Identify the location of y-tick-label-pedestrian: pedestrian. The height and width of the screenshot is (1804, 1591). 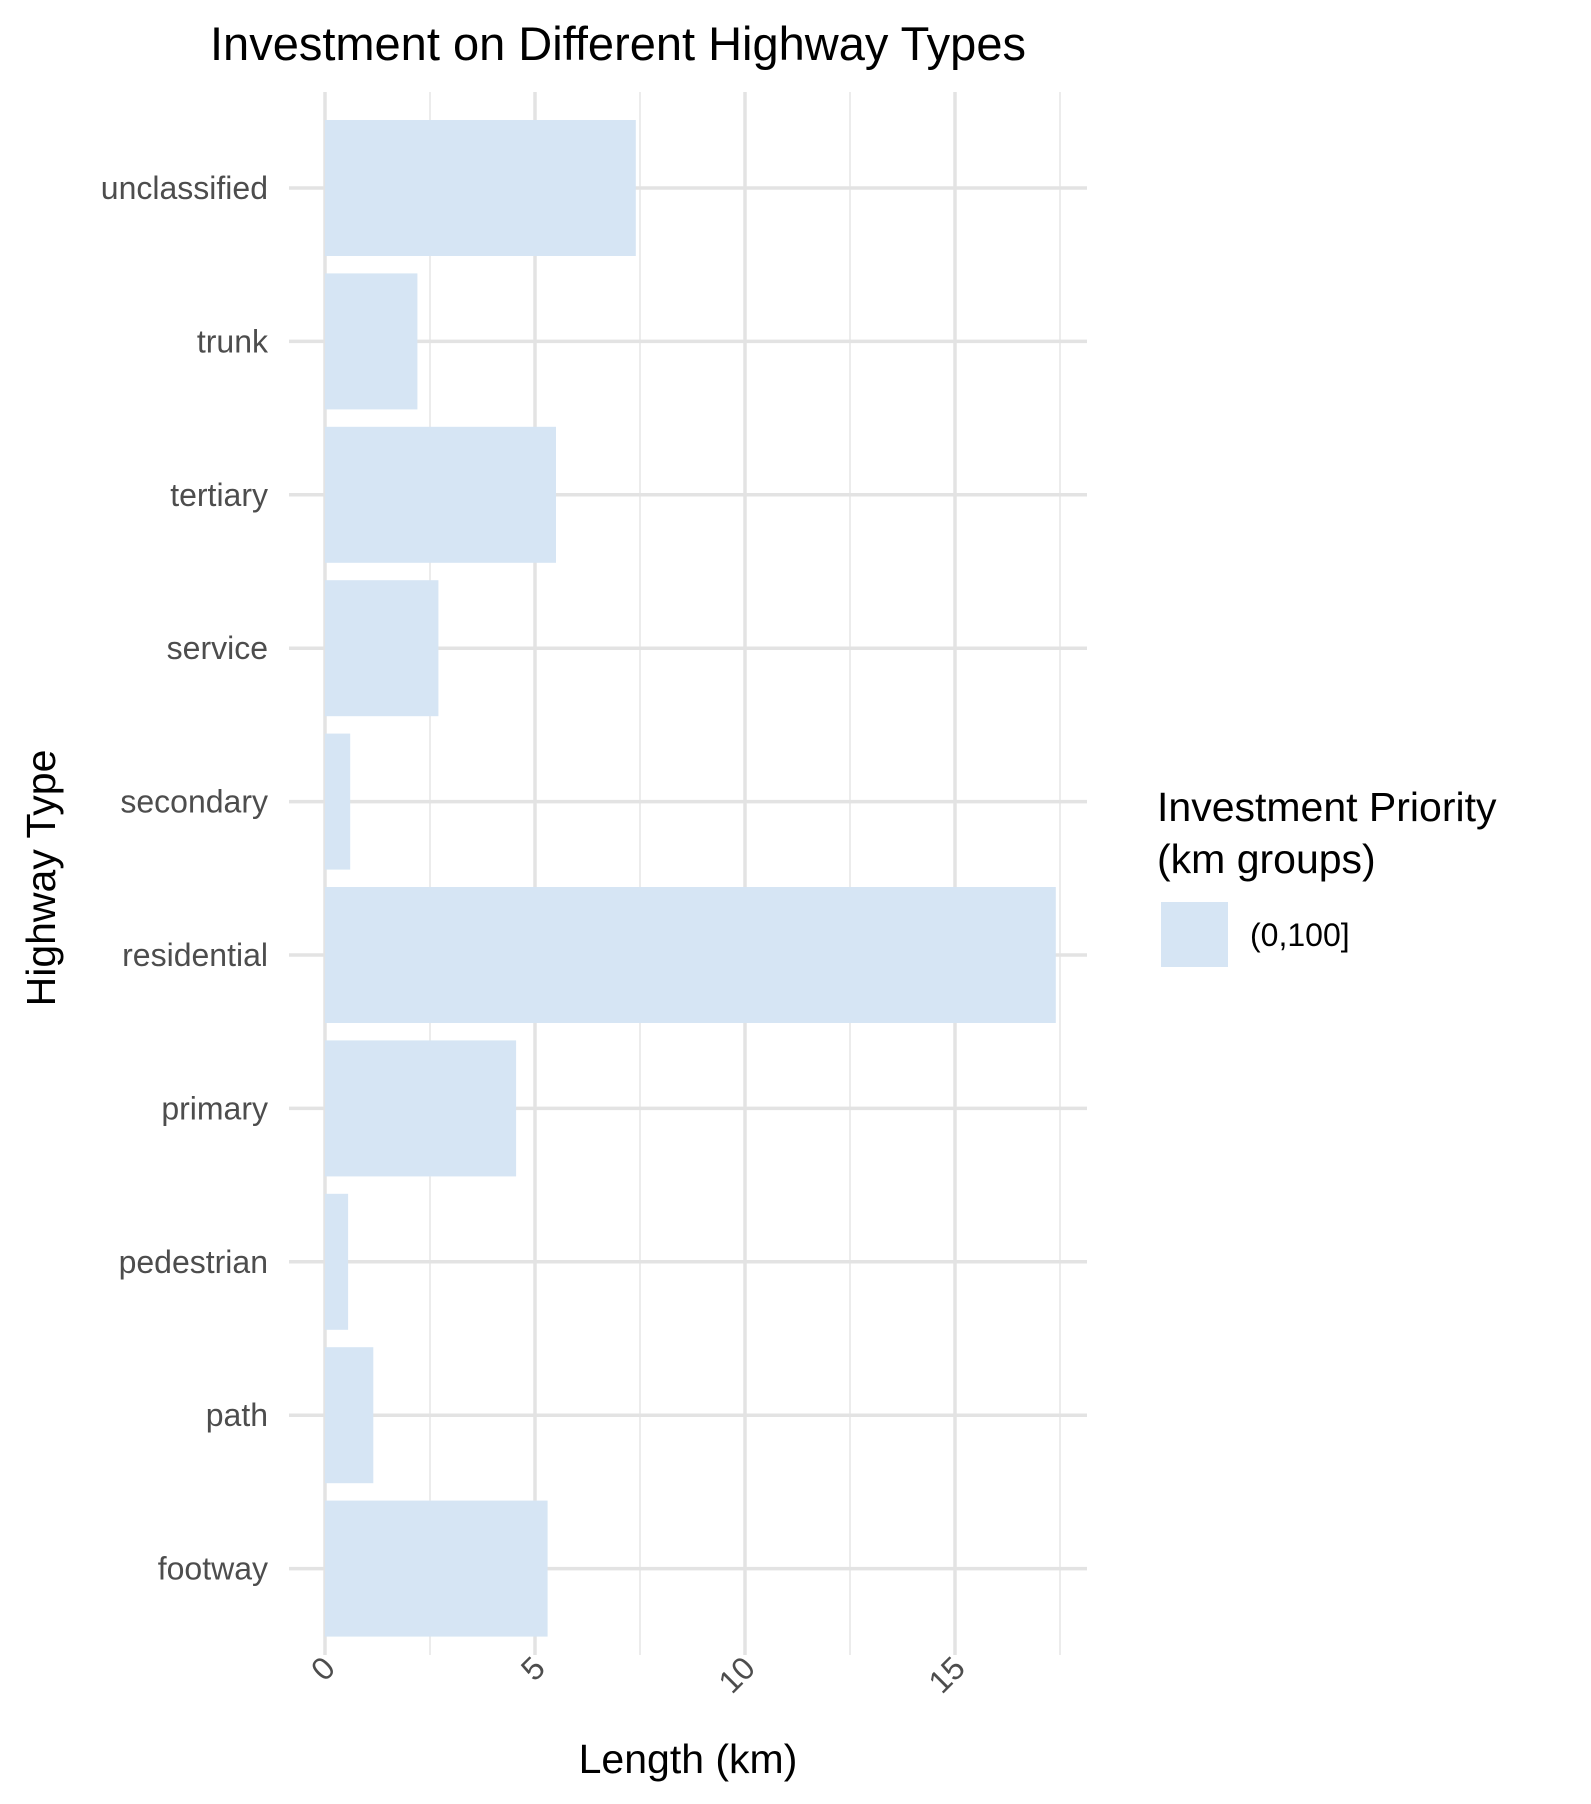
(193, 1262).